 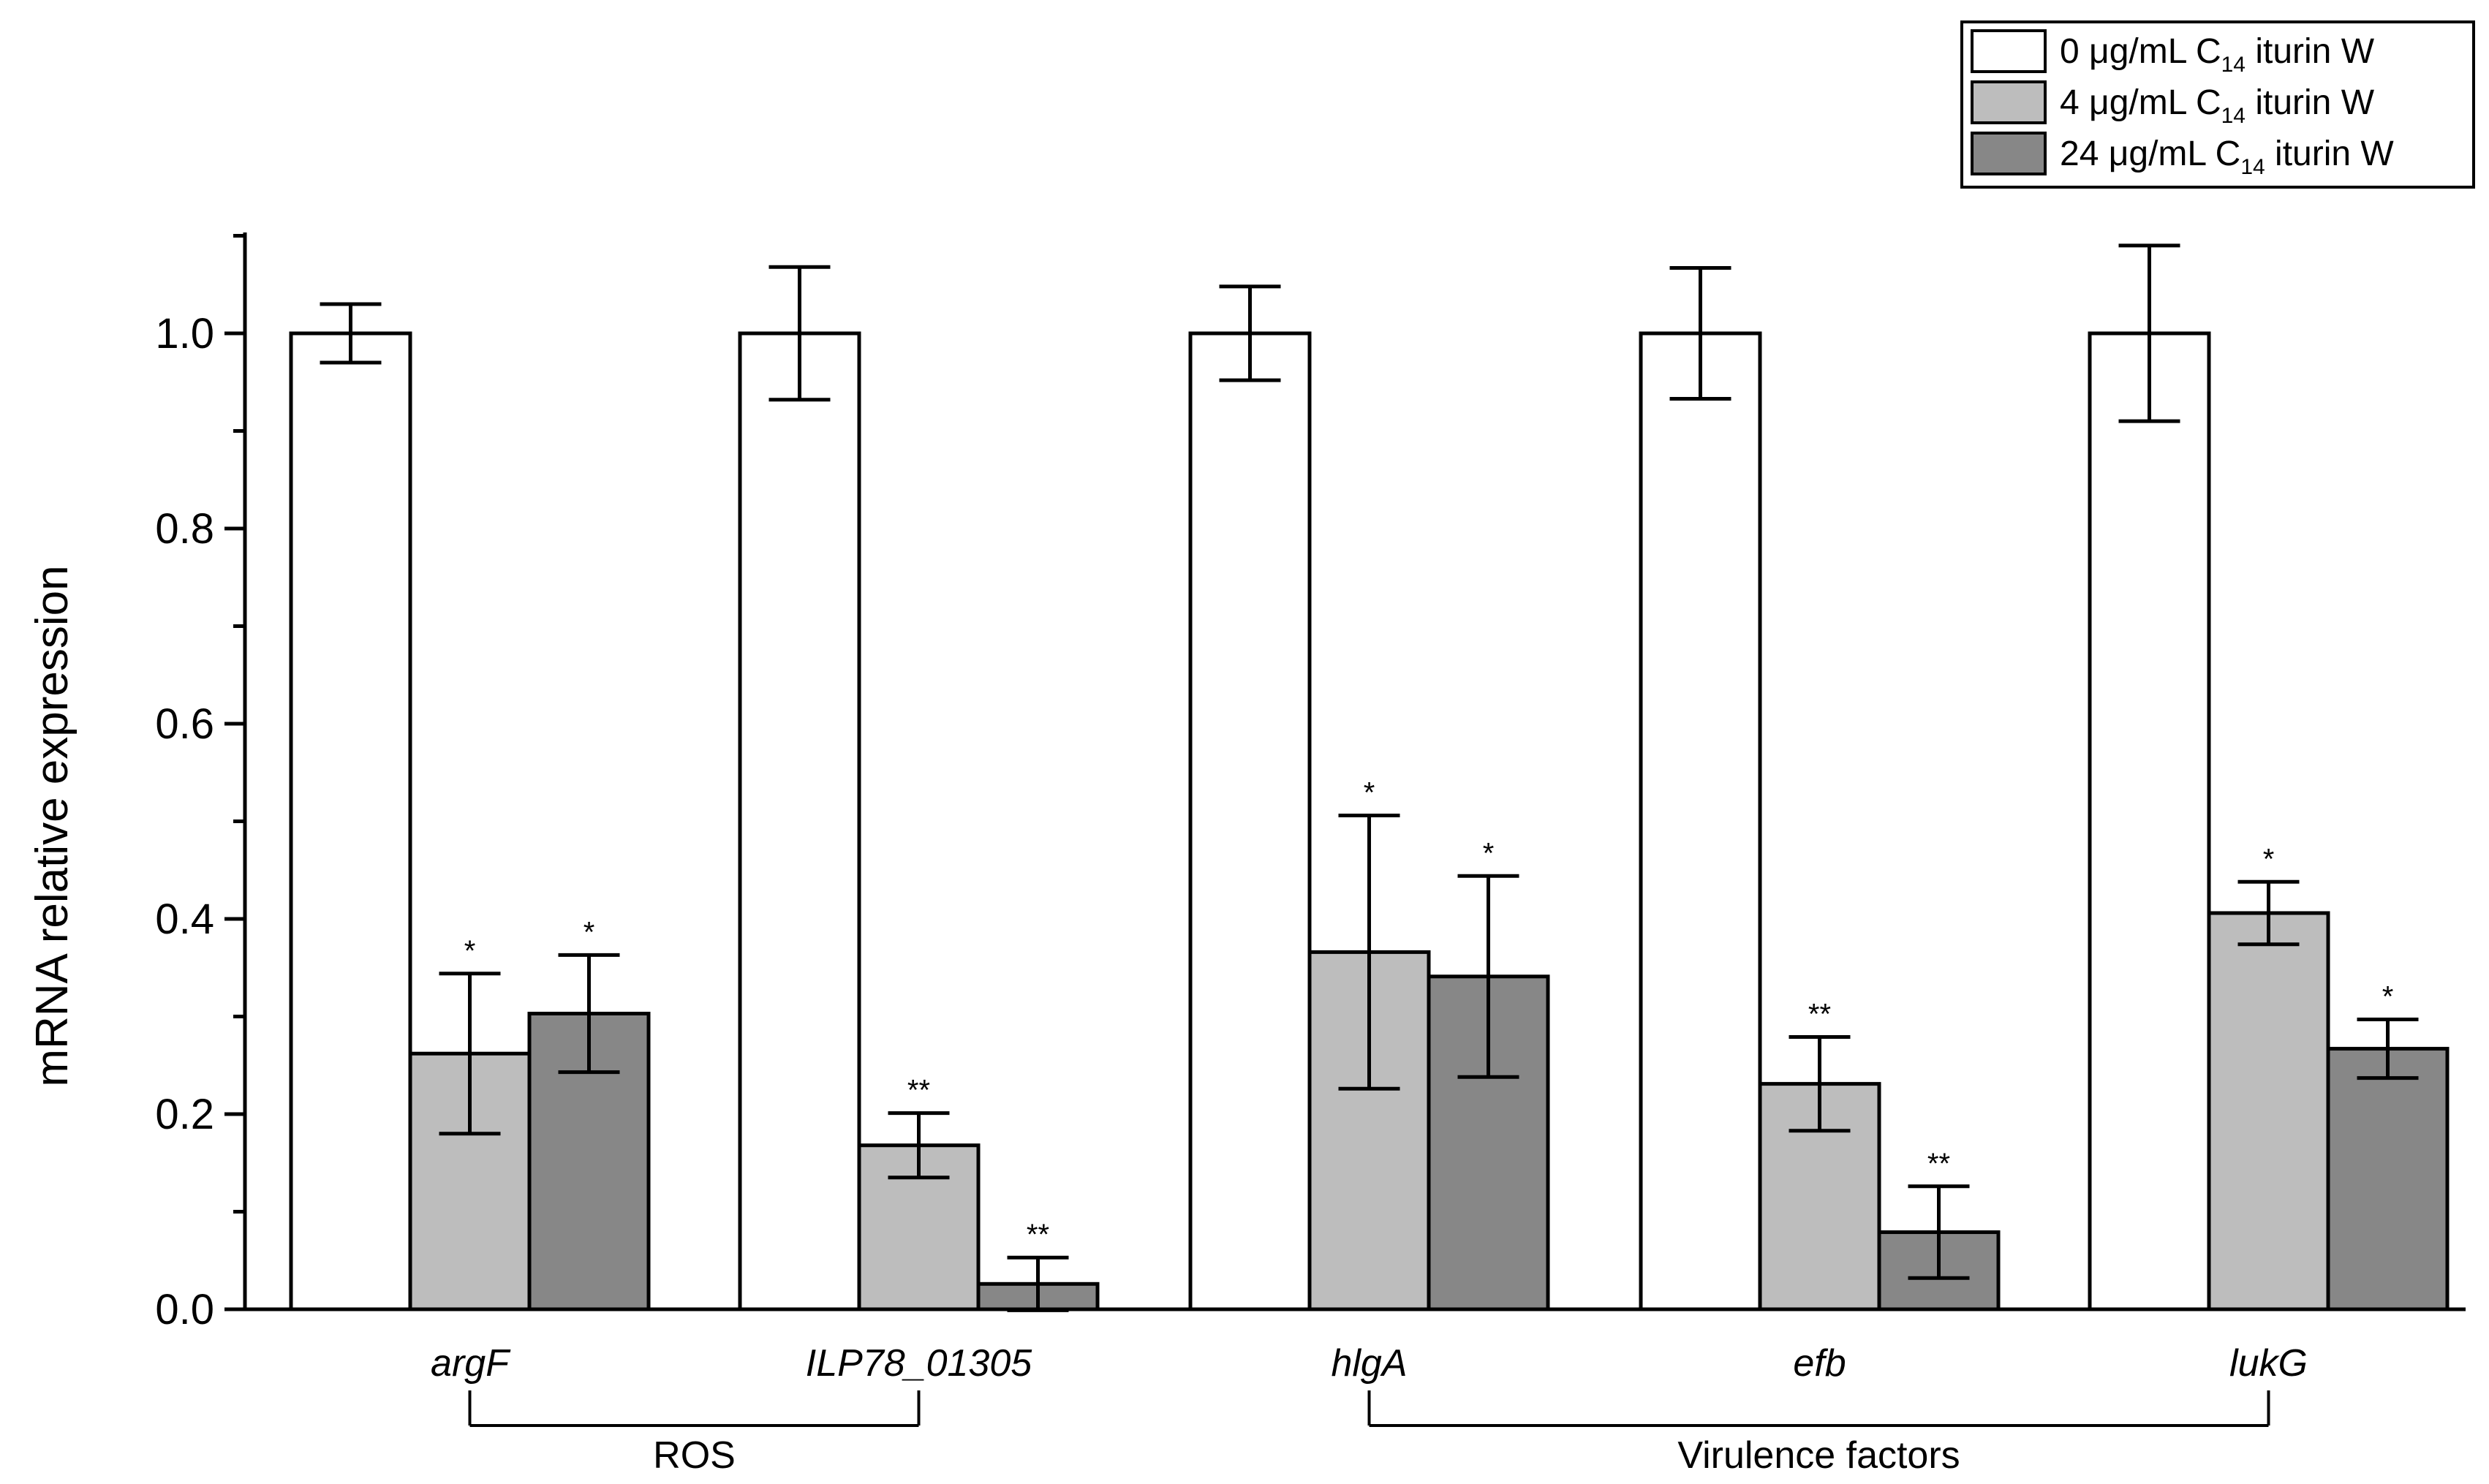 What do you see at coordinates (184, 333) in the screenshot?
I see `y-tick-label: 1.0` at bounding box center [184, 333].